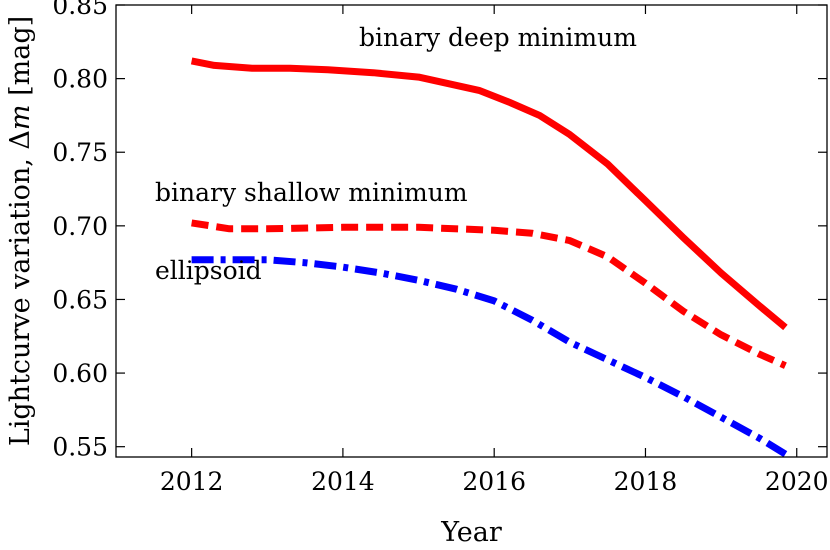  What do you see at coordinates (498, 37) in the screenshot?
I see `series-annotation: binary deep minimum` at bounding box center [498, 37].